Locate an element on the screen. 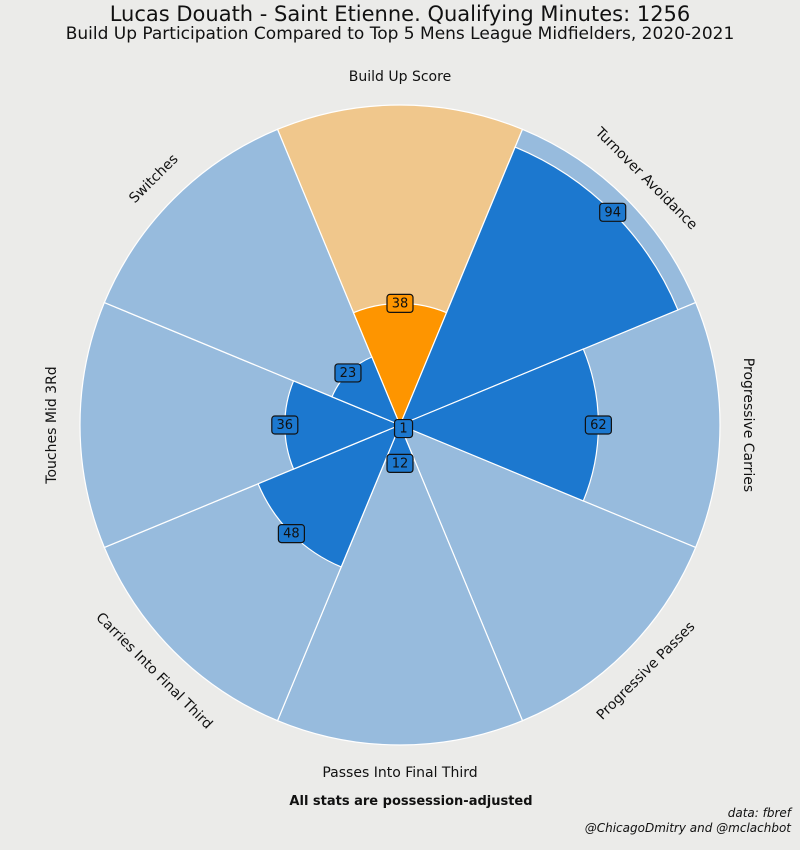 The height and width of the screenshot is (850, 800). slice-background-touches-mid-3rd is located at coordinates (240, 425).